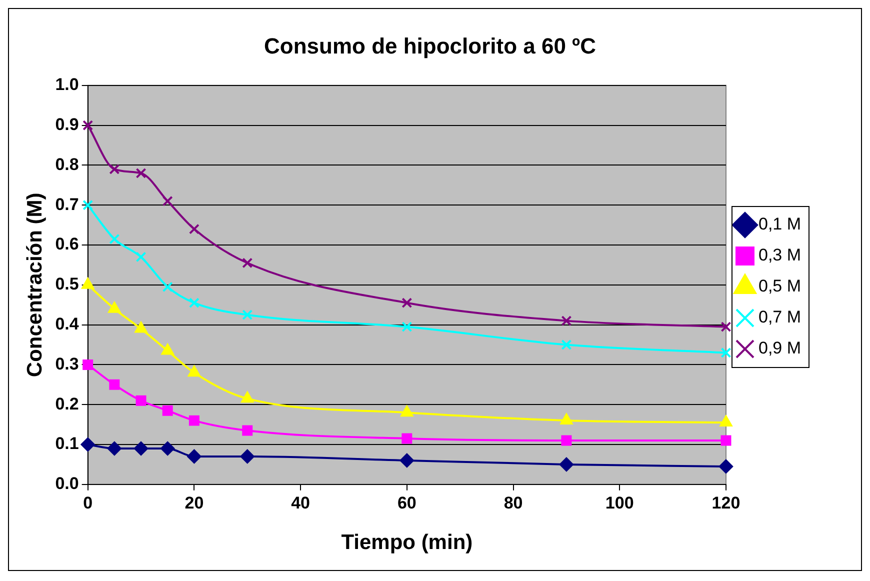 The image size is (870, 581). I want to click on y-tick-label: 0.0, so click(67, 484).